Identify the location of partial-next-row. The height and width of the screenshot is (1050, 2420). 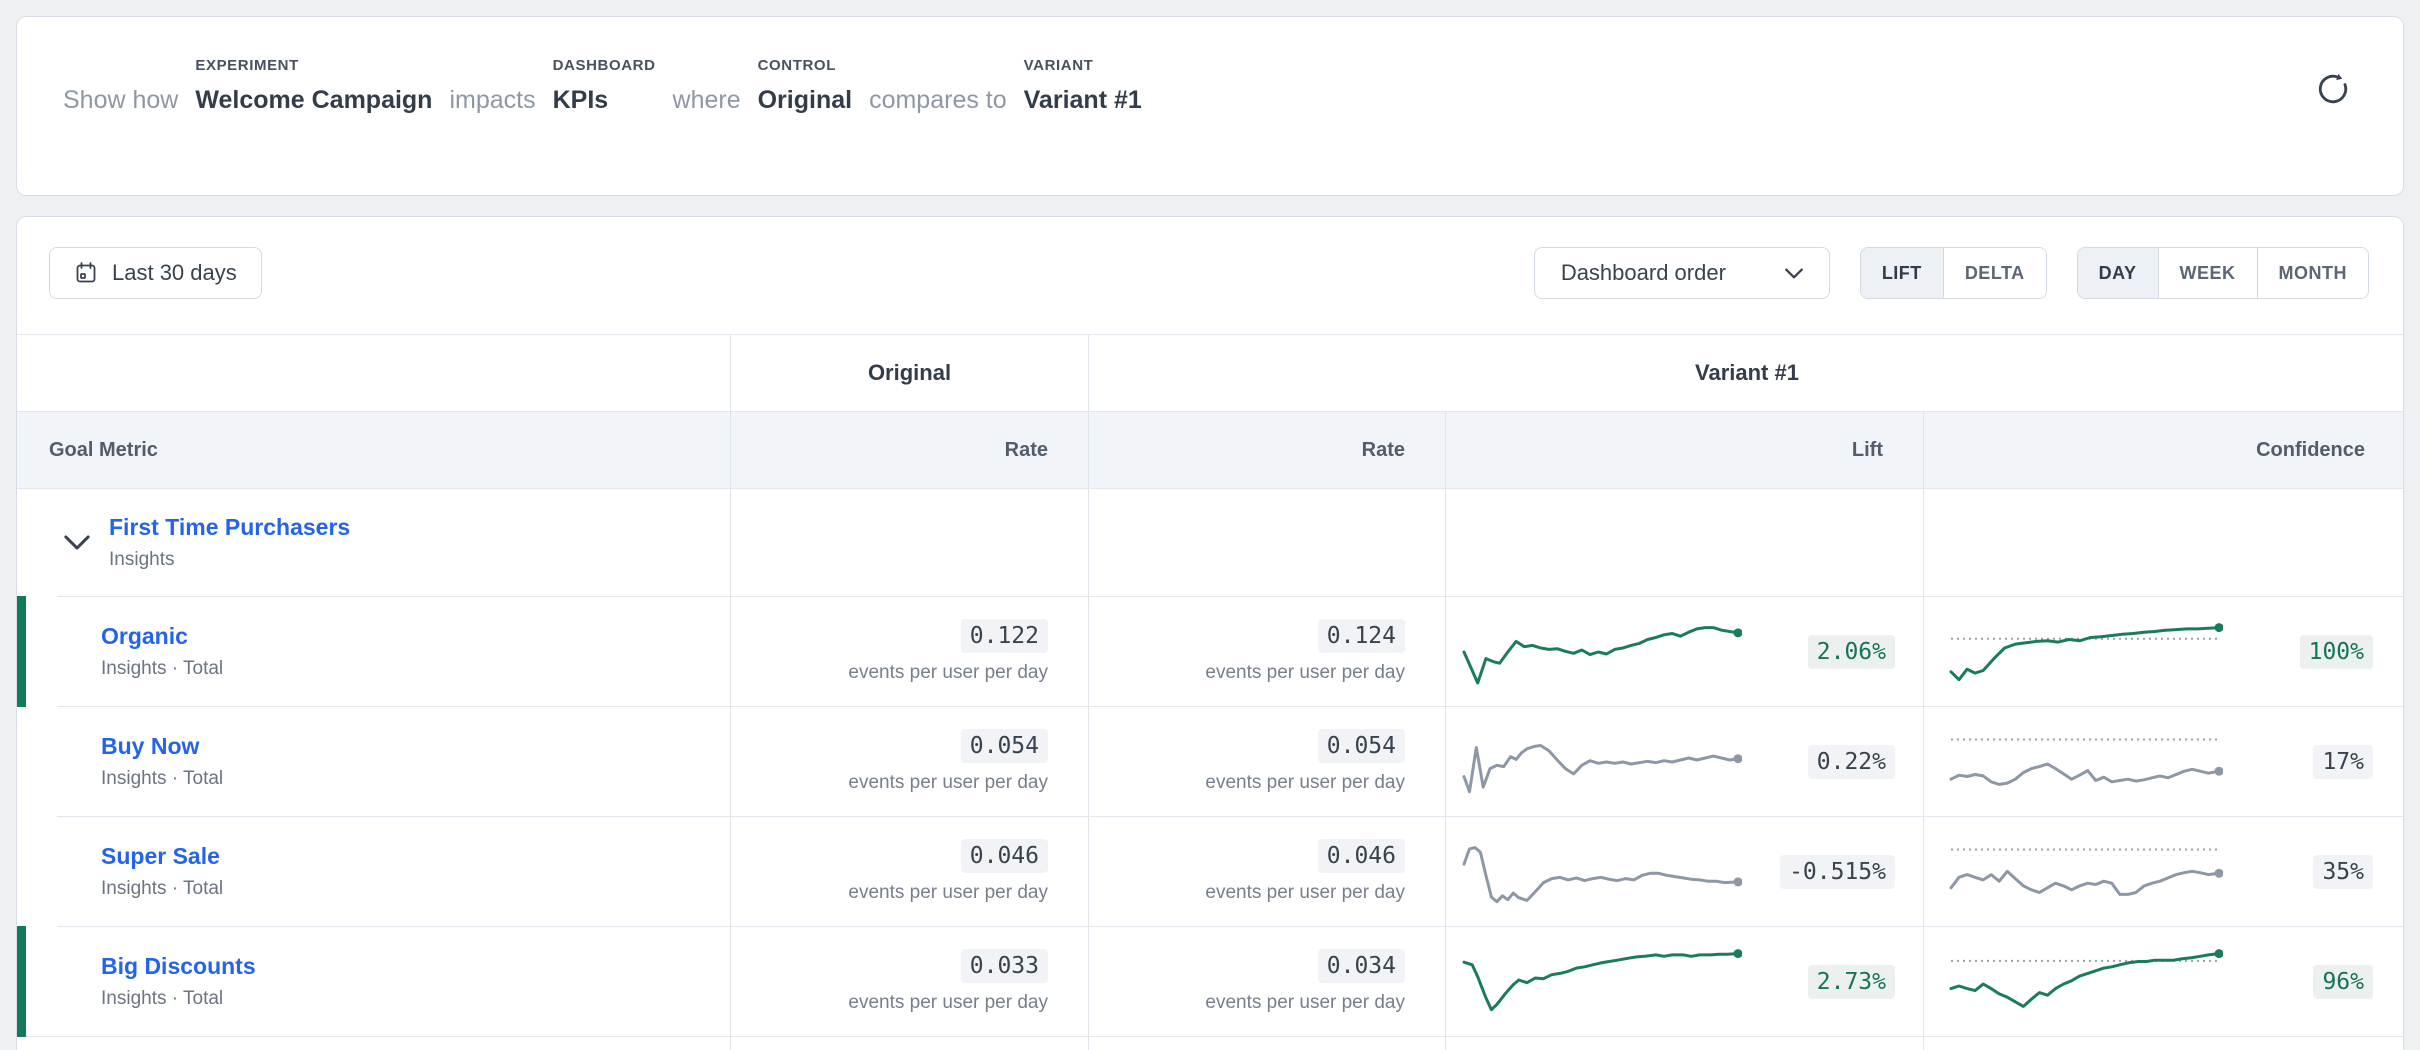
(1210, 1043).